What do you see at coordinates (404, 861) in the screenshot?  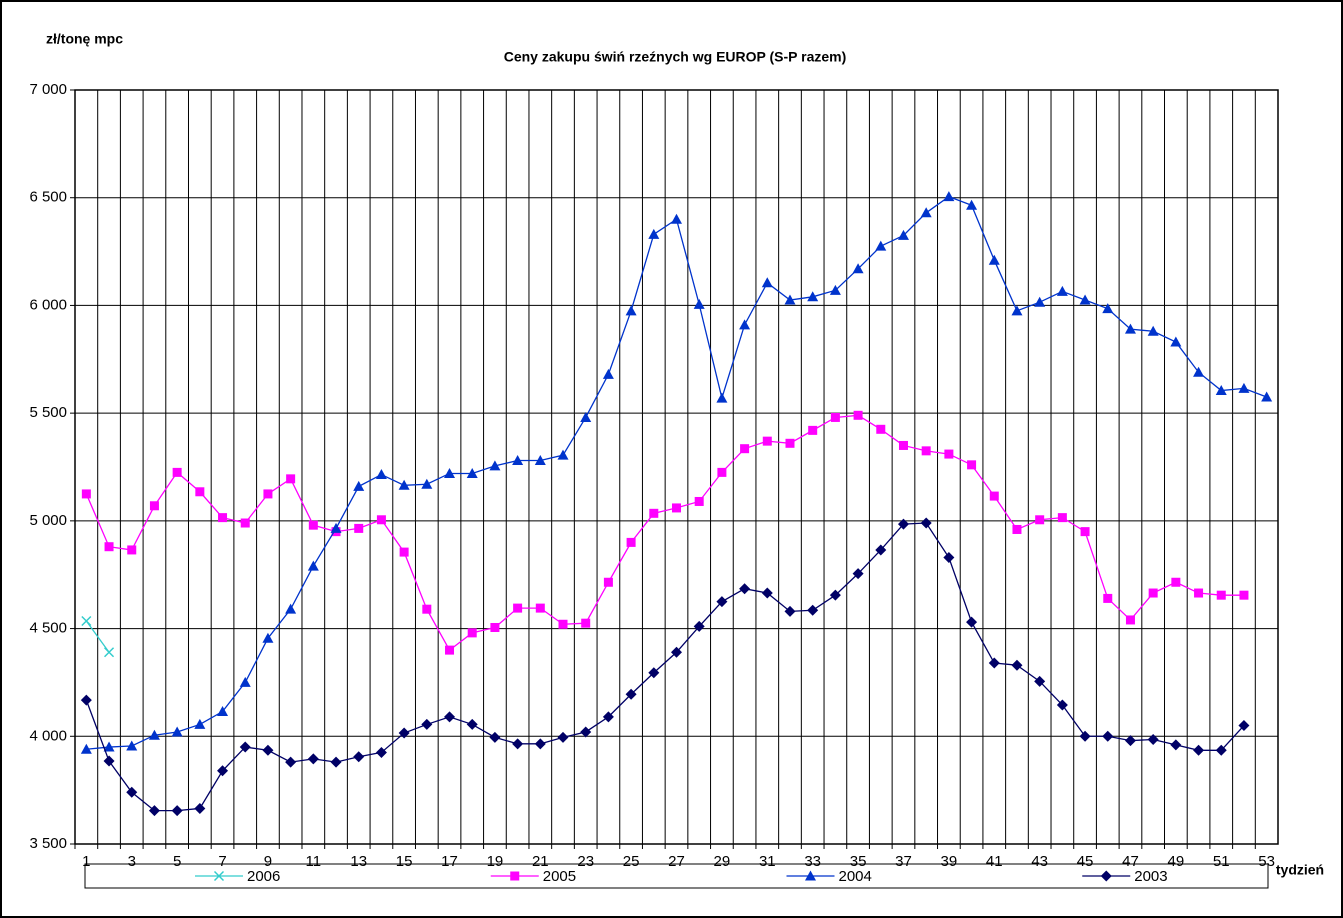 I see `x-tick-label: 15` at bounding box center [404, 861].